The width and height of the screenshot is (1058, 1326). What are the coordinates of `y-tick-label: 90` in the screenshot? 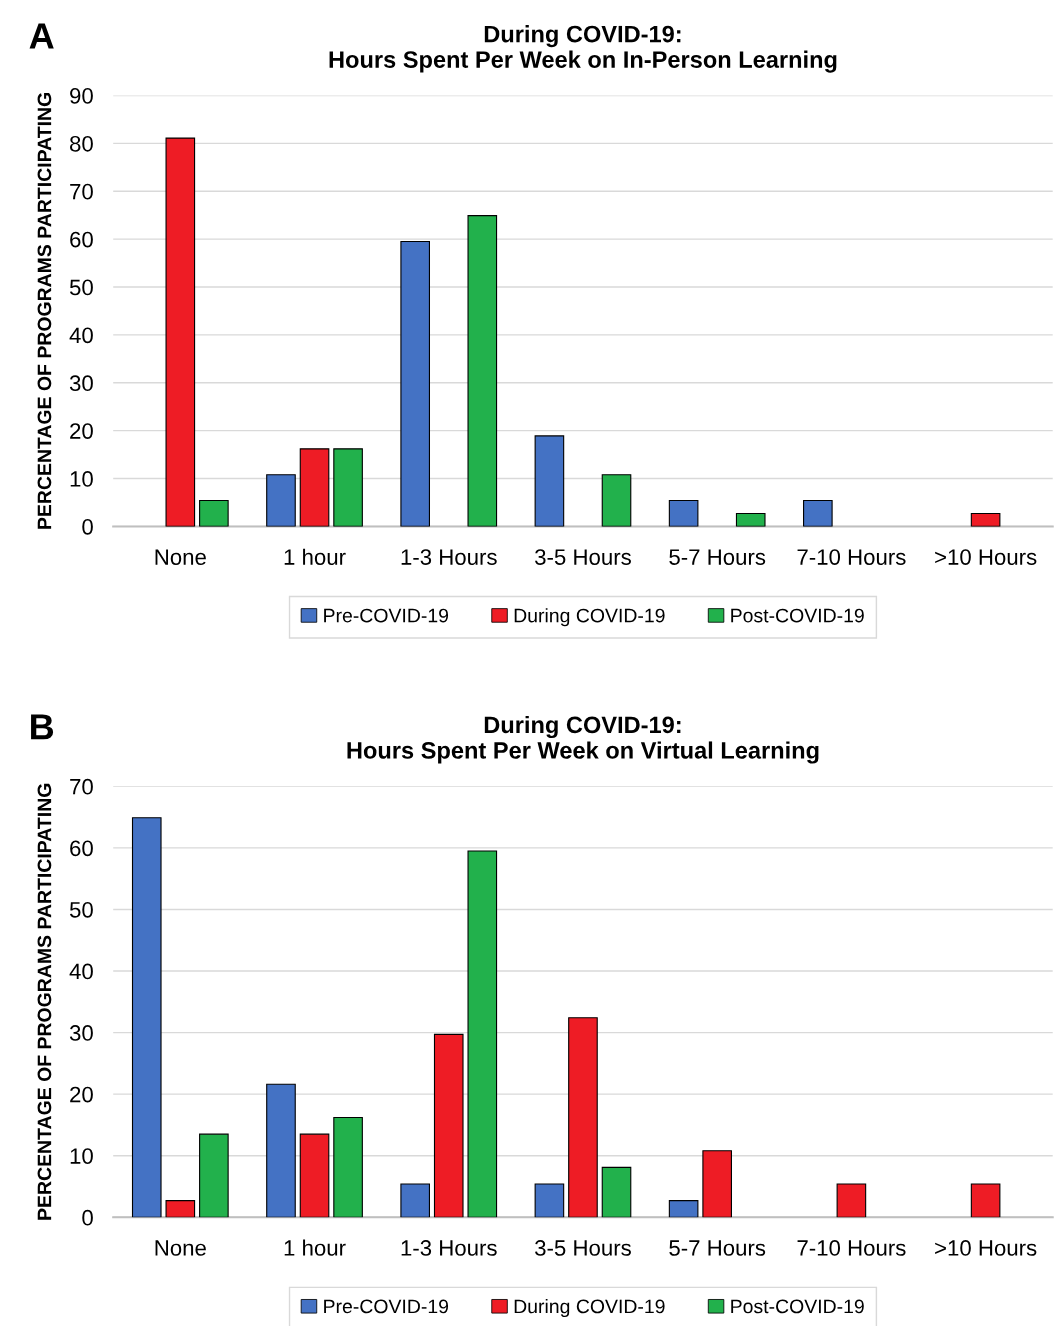 It's located at (81, 96).